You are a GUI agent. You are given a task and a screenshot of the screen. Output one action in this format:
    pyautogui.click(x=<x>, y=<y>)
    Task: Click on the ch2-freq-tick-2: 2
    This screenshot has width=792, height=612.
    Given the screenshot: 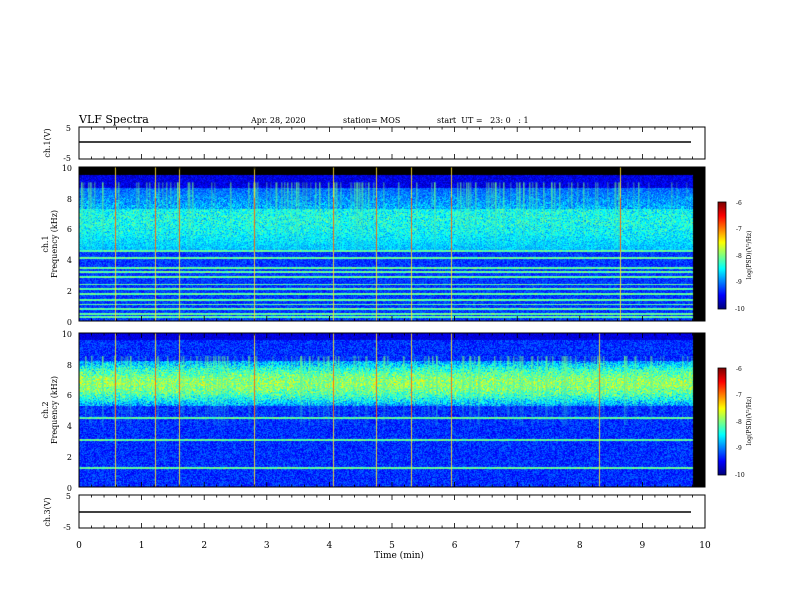 What is the action you would take?
    pyautogui.click(x=69, y=457)
    